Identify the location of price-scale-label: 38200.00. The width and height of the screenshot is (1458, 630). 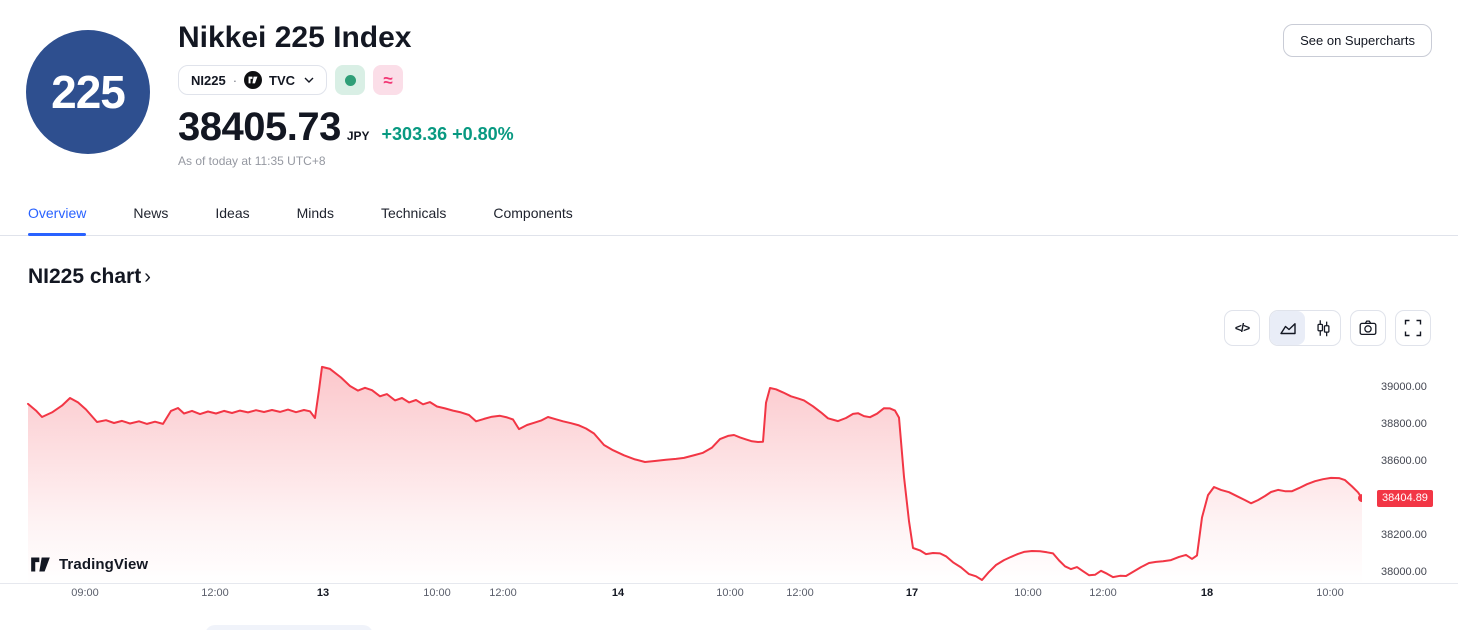
(1404, 535).